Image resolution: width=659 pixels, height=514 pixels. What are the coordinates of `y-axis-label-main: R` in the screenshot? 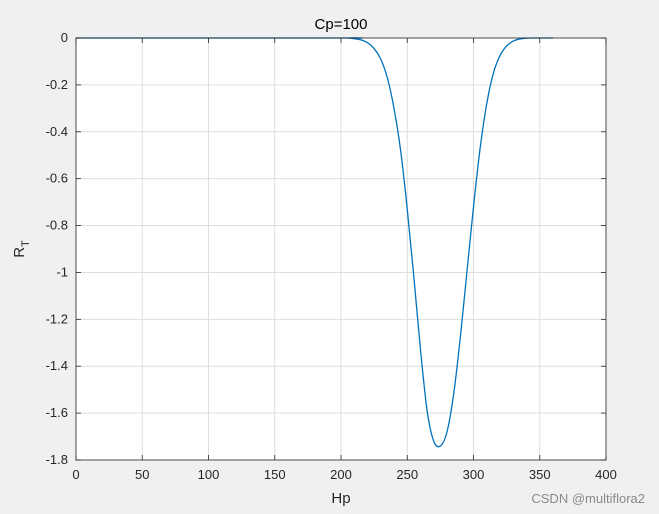 It's located at (19, 252).